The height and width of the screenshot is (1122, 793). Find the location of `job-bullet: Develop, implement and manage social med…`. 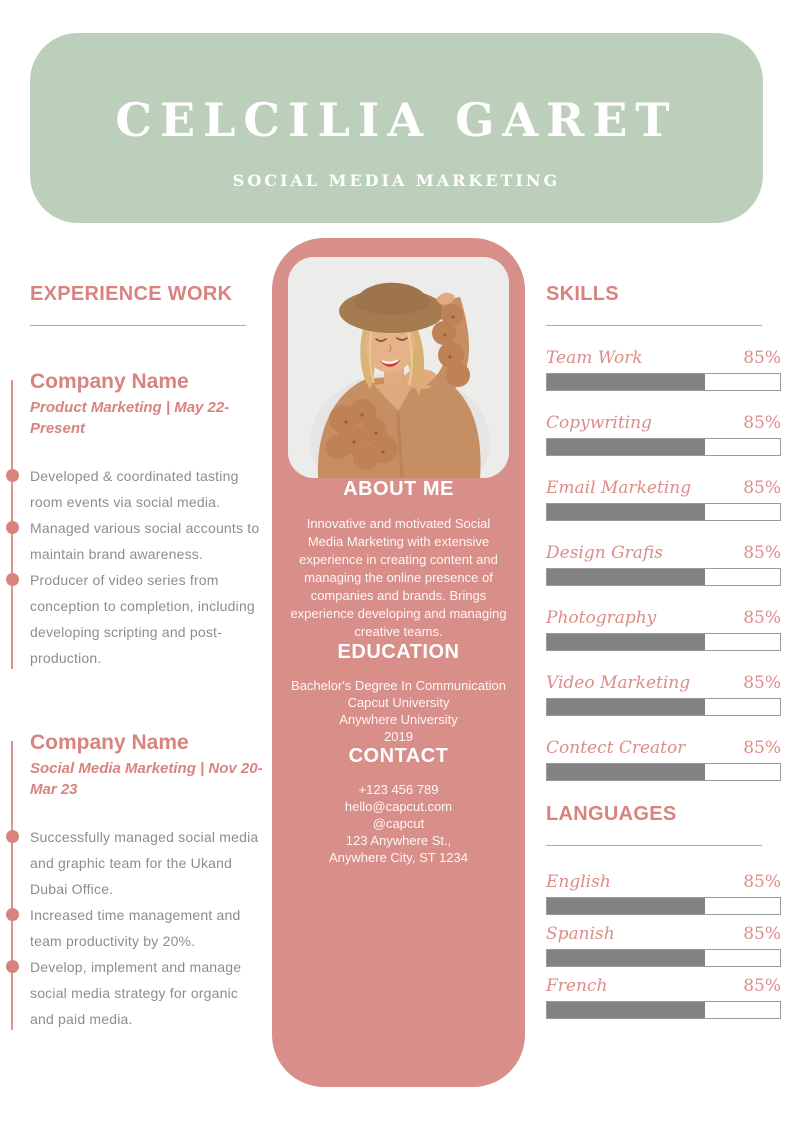

job-bullet: Develop, implement and manage social med… is located at coordinates (134, 993).